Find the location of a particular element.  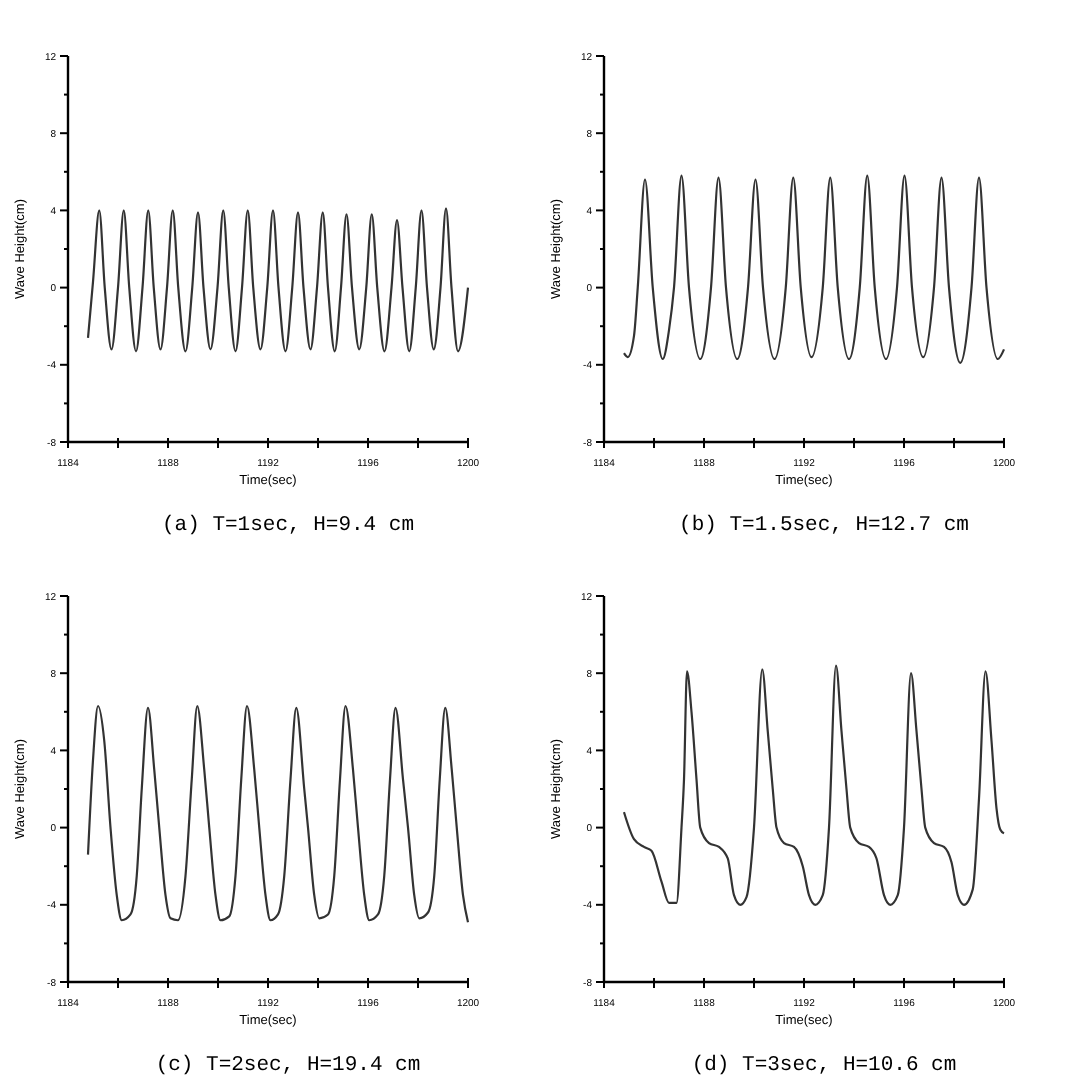

text: (a) T=1sec, H=9.4 cm is located at coordinates (288, 526).